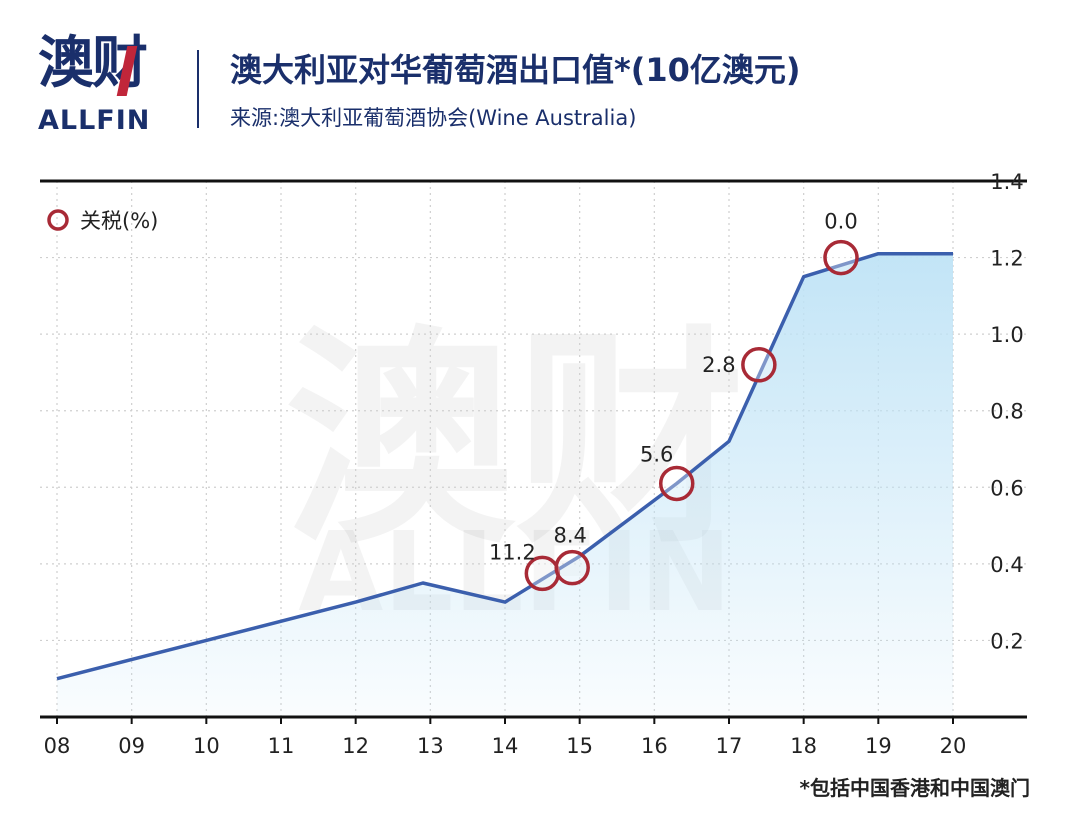  What do you see at coordinates (430, 746) in the screenshot?
I see `x-tick-label: 13` at bounding box center [430, 746].